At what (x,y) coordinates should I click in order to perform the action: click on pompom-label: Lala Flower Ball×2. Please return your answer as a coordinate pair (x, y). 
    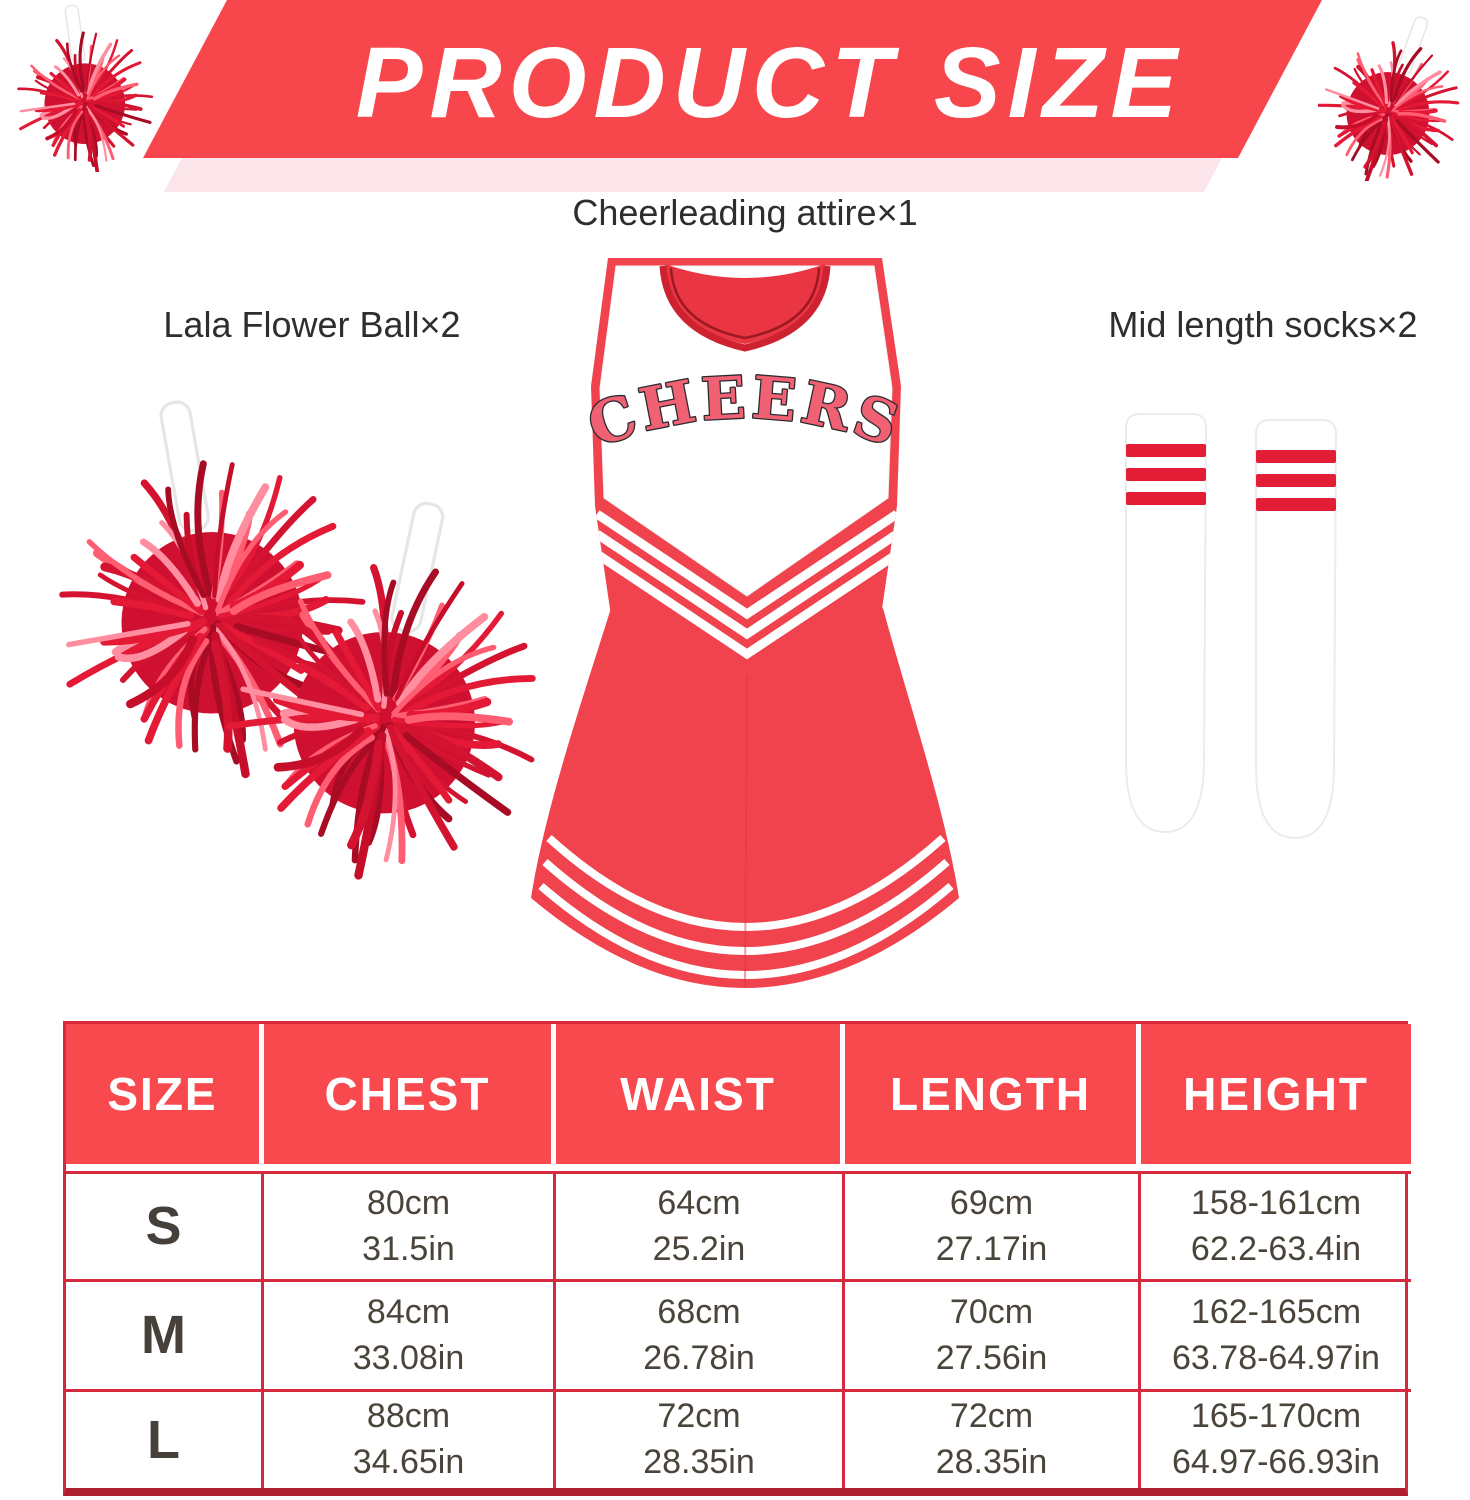
    Looking at the image, I should click on (312, 324).